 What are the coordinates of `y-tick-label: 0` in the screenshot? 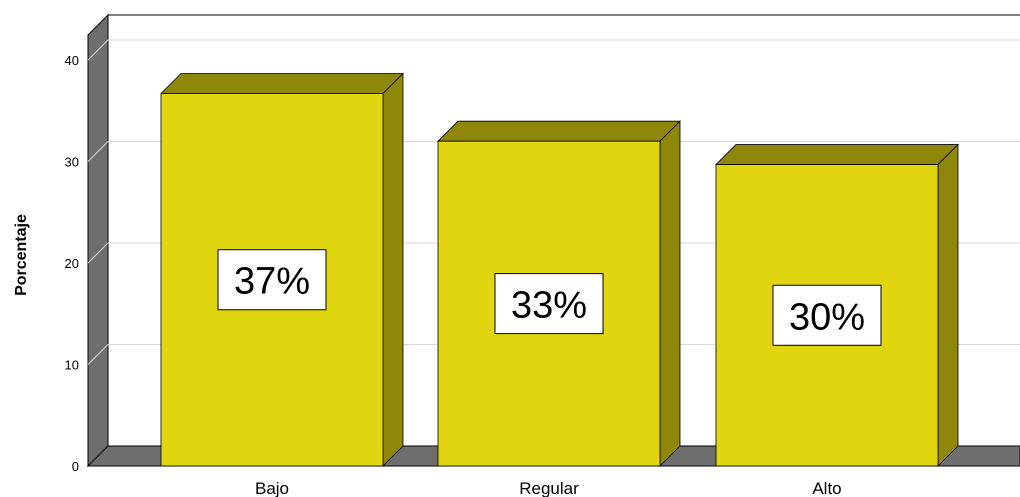 It's located at (75, 466).